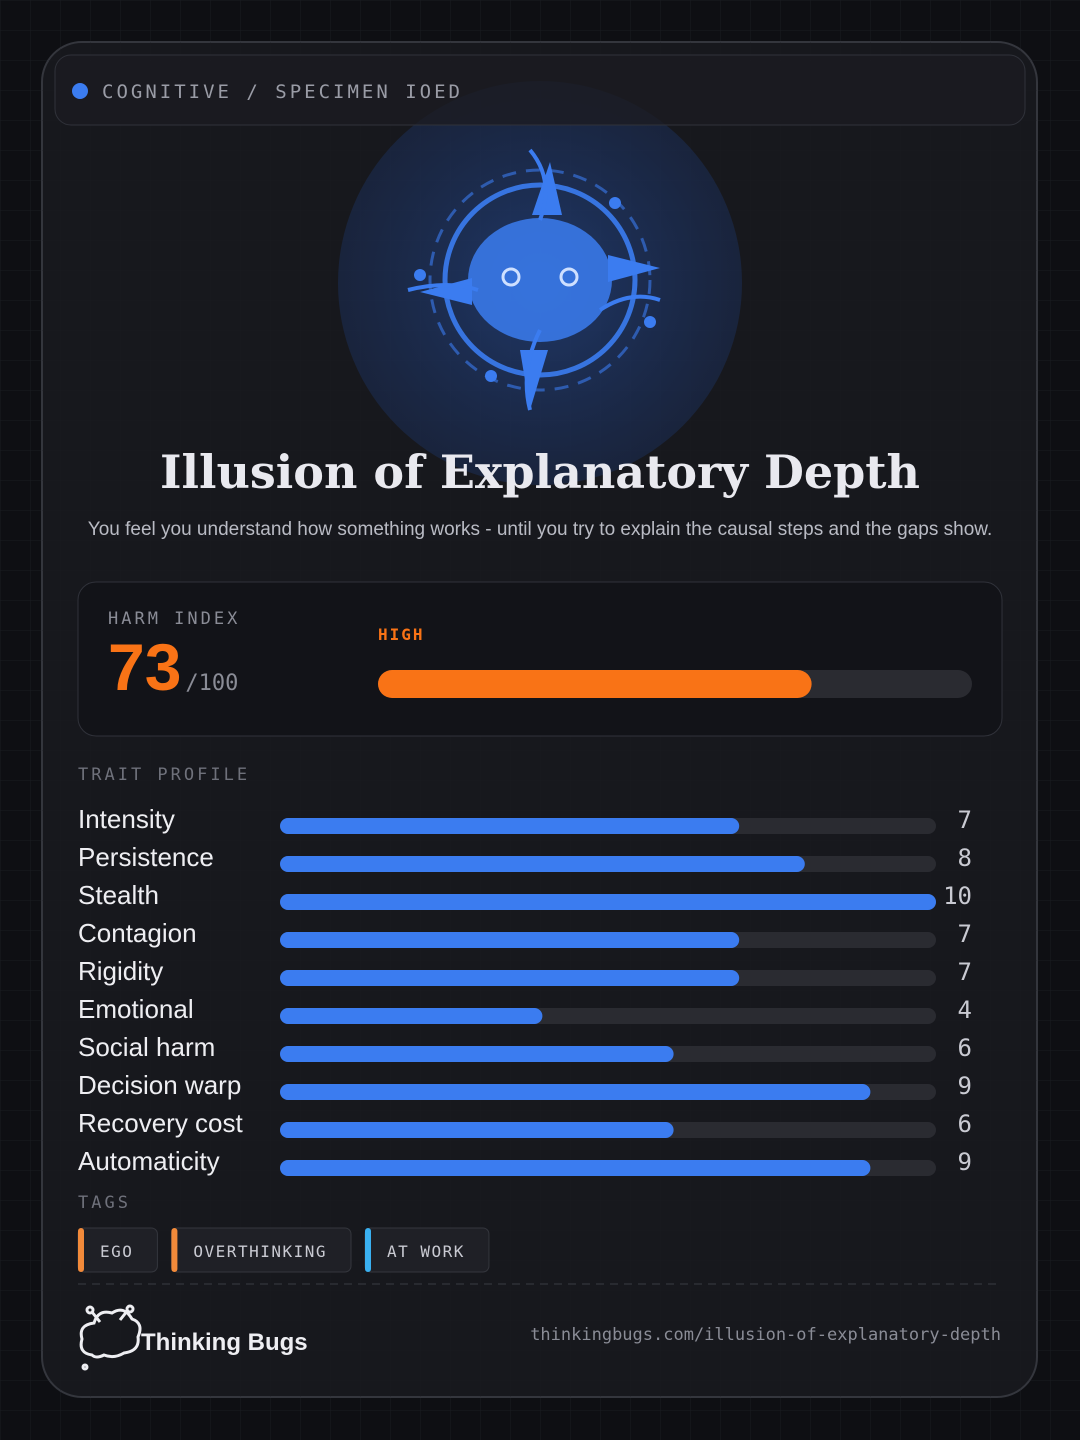 Image resolution: width=1080 pixels, height=1440 pixels. What do you see at coordinates (80, 91) in the screenshot?
I see `status-dot` at bounding box center [80, 91].